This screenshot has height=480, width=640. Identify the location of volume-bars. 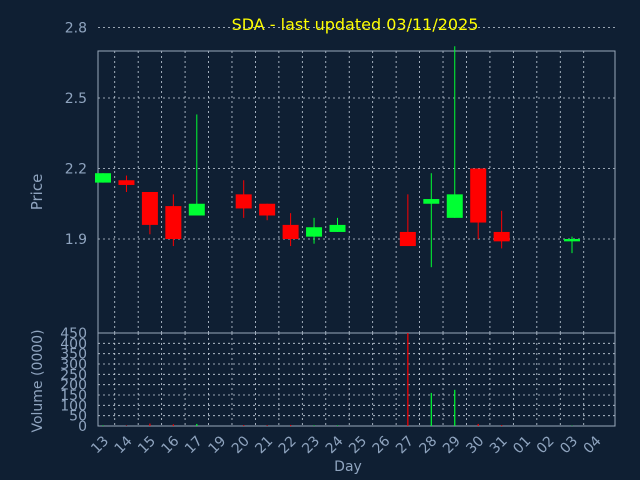
(337, 379).